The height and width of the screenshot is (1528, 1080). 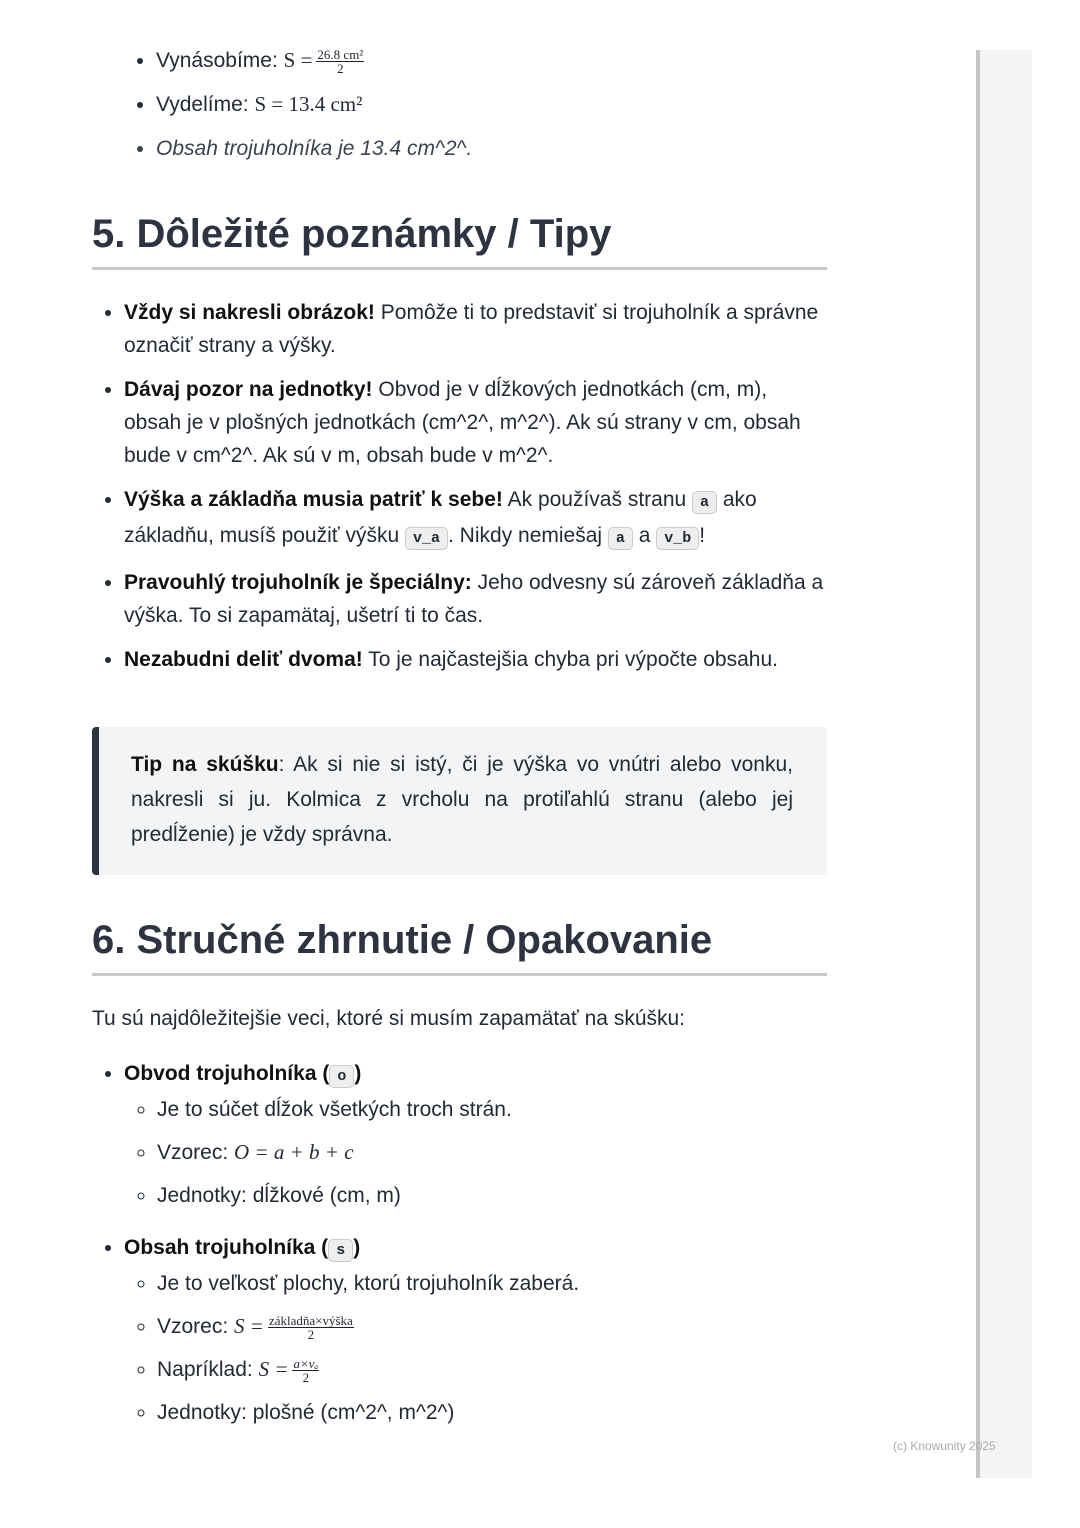 What do you see at coordinates (226, 1247) in the screenshot?
I see `summary-title: Obsah trojuholníka (` at bounding box center [226, 1247].